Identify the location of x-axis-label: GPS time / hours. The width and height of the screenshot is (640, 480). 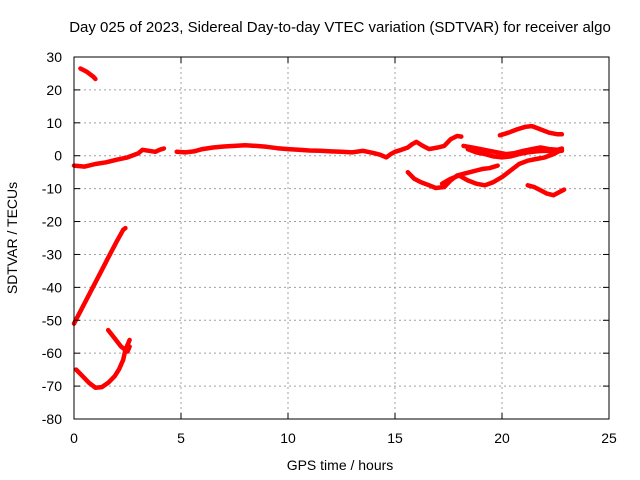
(340, 465).